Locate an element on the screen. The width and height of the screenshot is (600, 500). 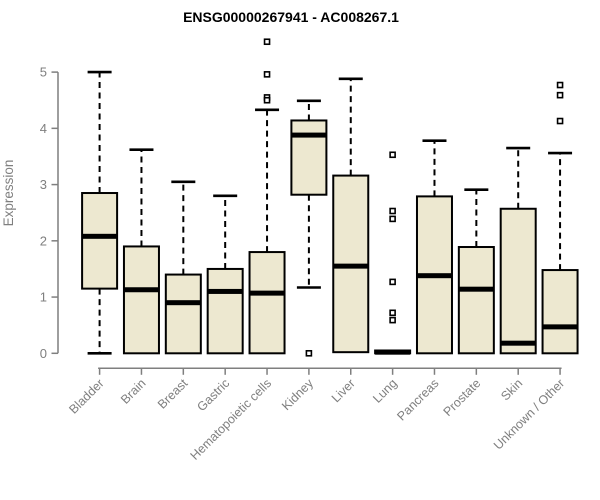
box-group-hematopoietic-cells is located at coordinates (267, 196).